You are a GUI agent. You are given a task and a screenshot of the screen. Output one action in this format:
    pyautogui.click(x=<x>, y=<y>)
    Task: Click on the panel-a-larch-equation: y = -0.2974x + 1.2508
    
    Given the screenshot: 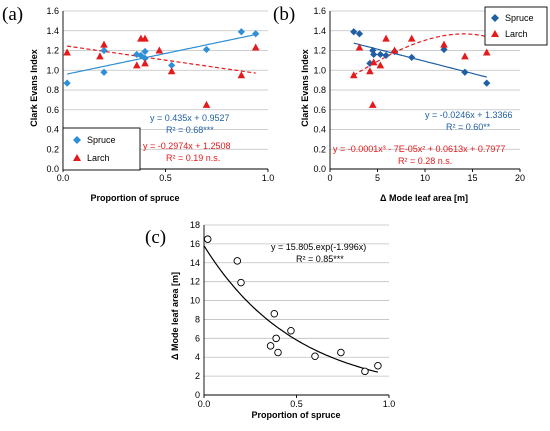 What is the action you would take?
    pyautogui.click(x=187, y=146)
    